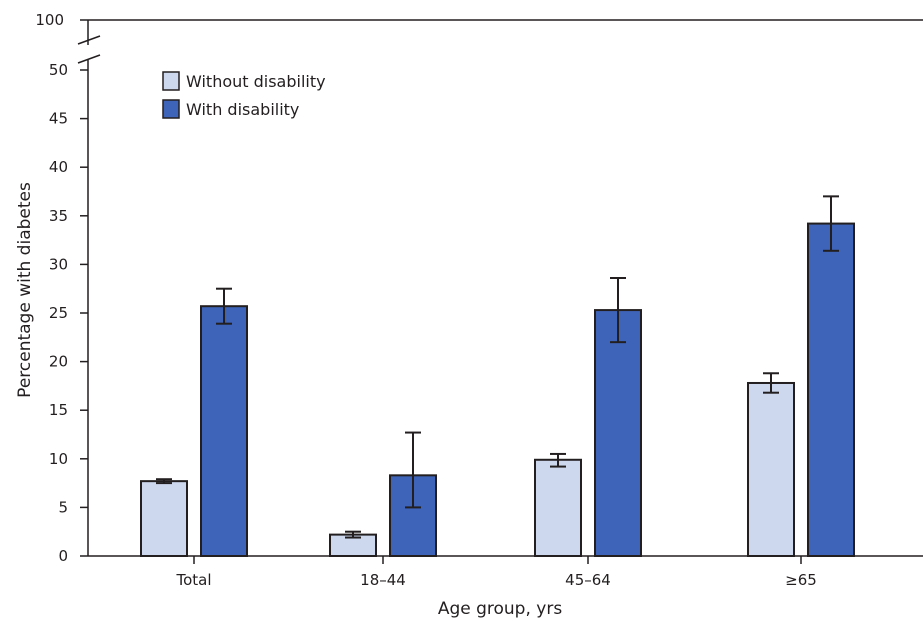 Image resolution: width=923 pixels, height=621 pixels. Describe the element at coordinates (89, 59) in the screenshot. I see `axis-break-mark-lower` at that location.